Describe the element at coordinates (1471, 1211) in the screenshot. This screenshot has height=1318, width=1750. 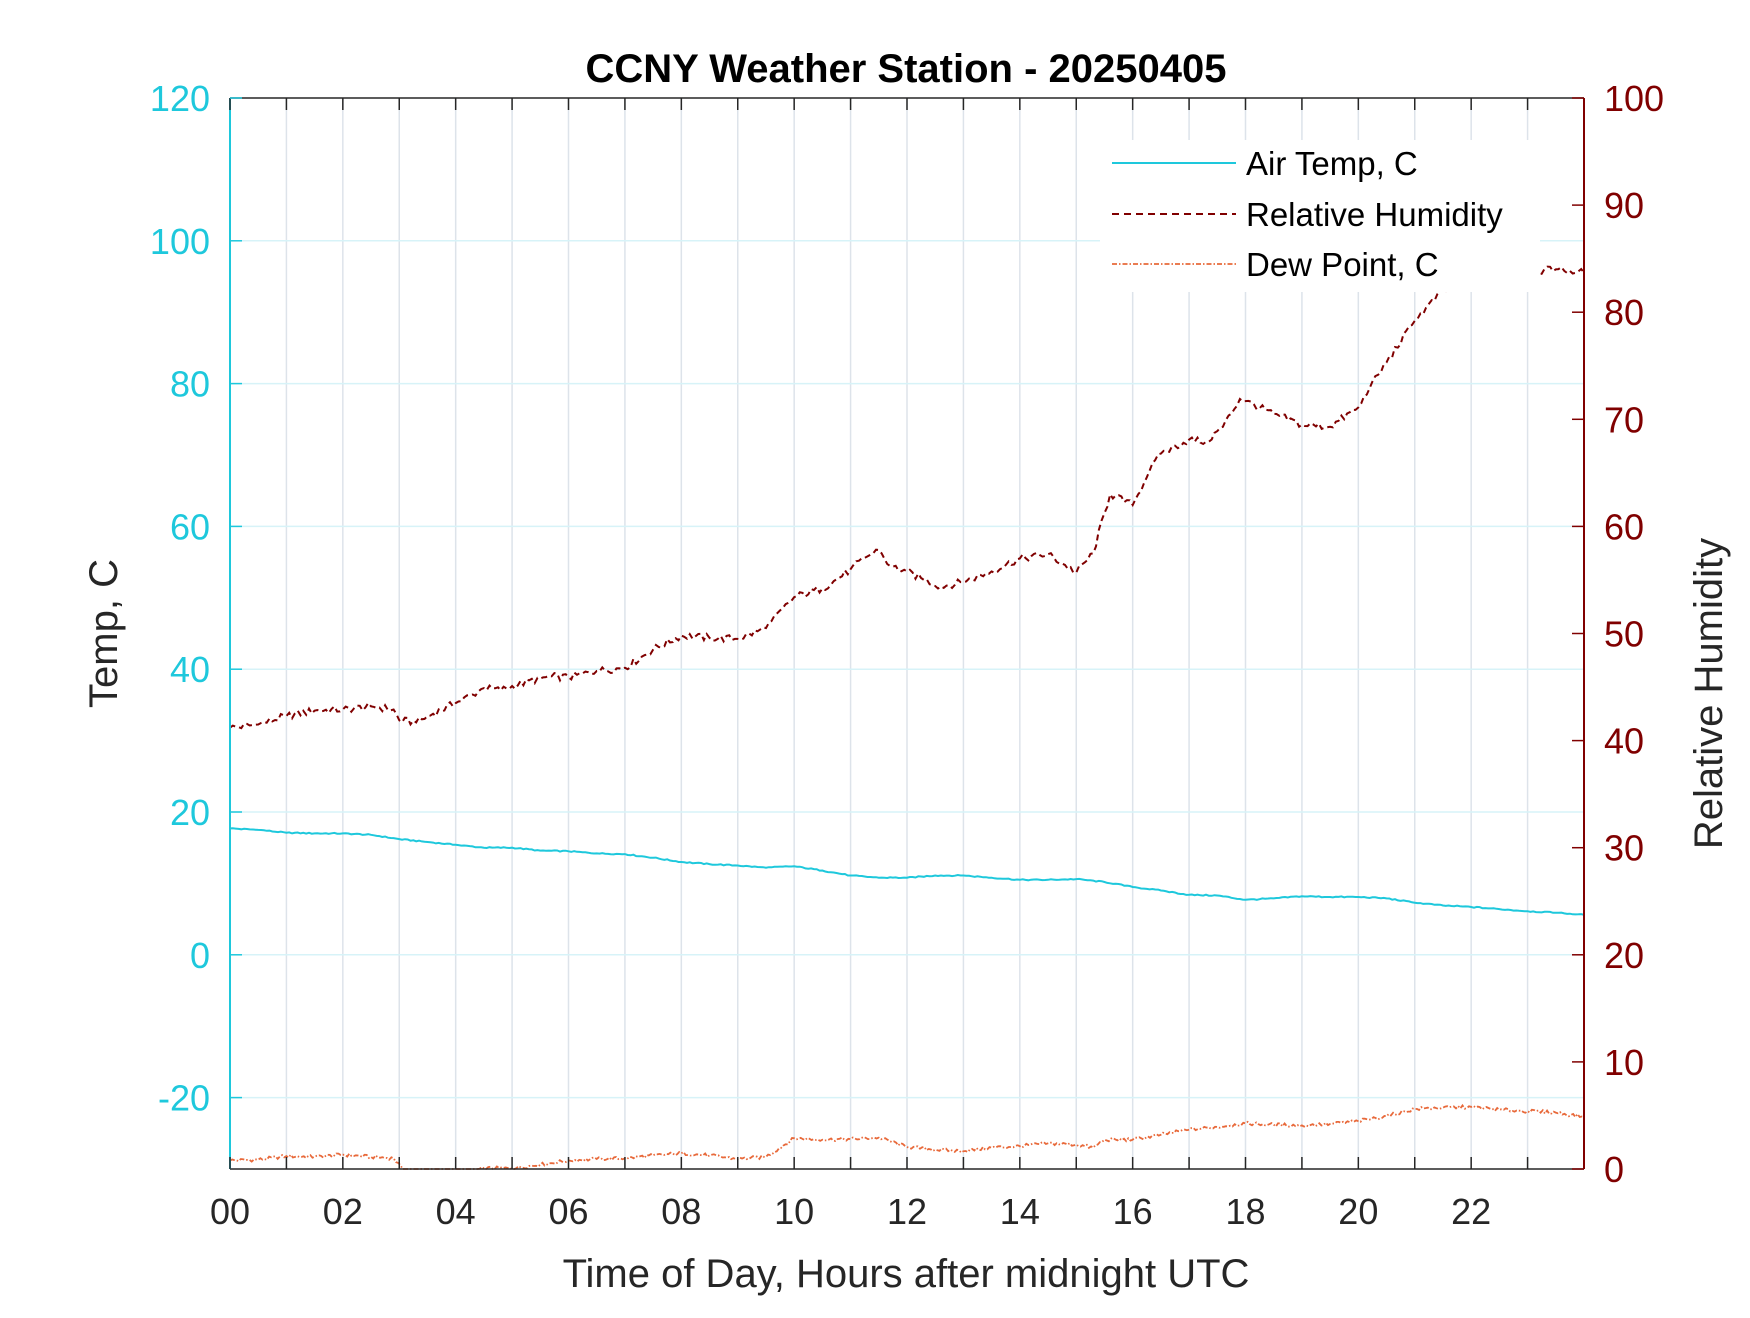
I see `x-tick-label: 22` at that location.